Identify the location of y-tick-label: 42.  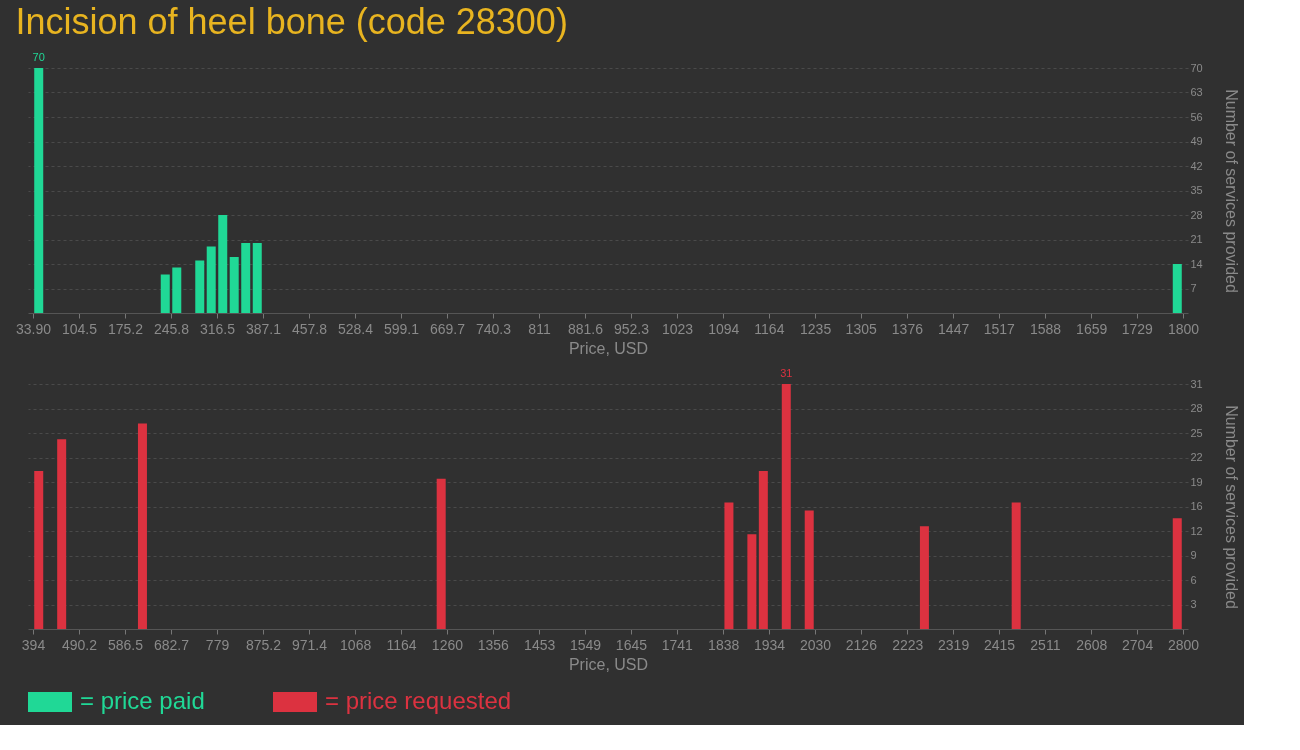
(1196, 165).